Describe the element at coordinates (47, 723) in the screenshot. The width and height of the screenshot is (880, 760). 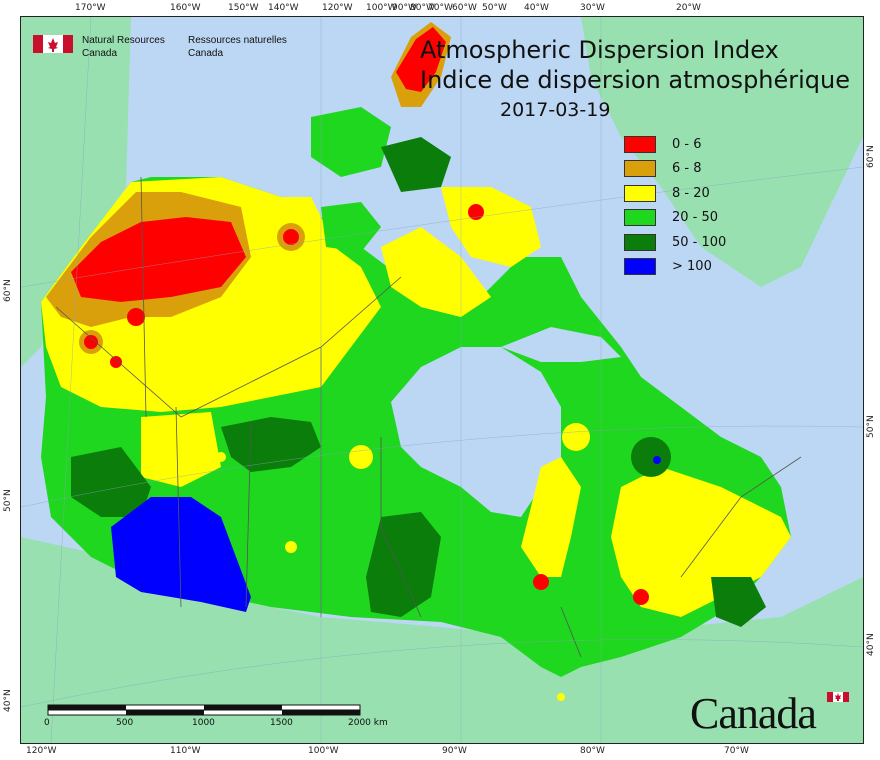
I see `scale-label: 0` at that location.